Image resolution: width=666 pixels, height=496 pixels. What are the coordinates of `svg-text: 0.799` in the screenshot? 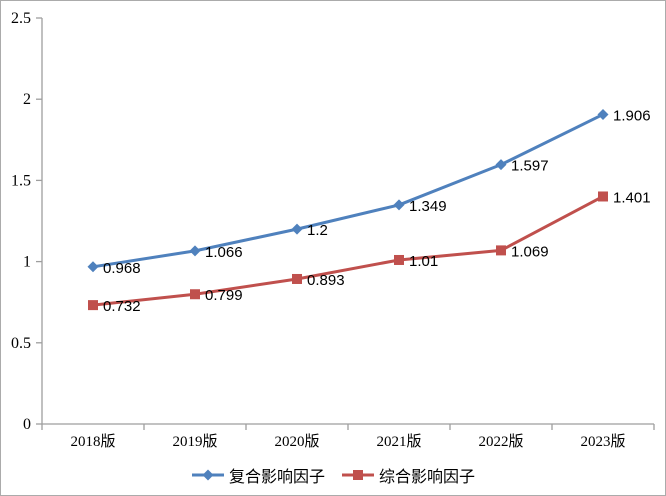 It's located at (224, 295).